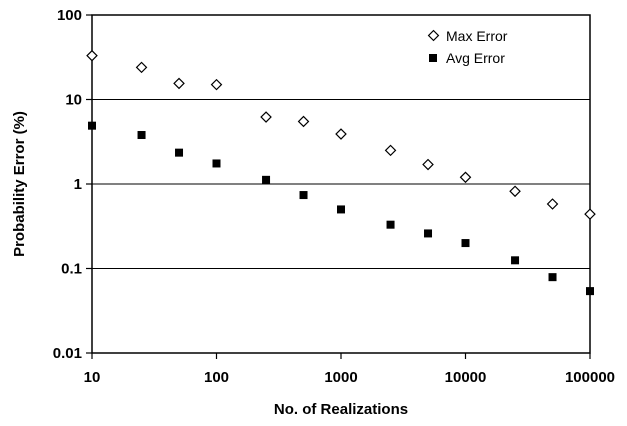  Describe the element at coordinates (67, 184) in the screenshot. I see `y-tick-labels: 0.01 0.1 1 10 100` at that location.